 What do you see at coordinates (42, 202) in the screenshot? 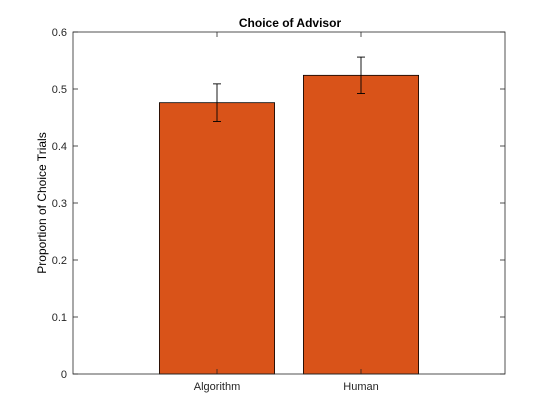
I see `y-axis-label: Proportion of Choice Trials` at bounding box center [42, 202].